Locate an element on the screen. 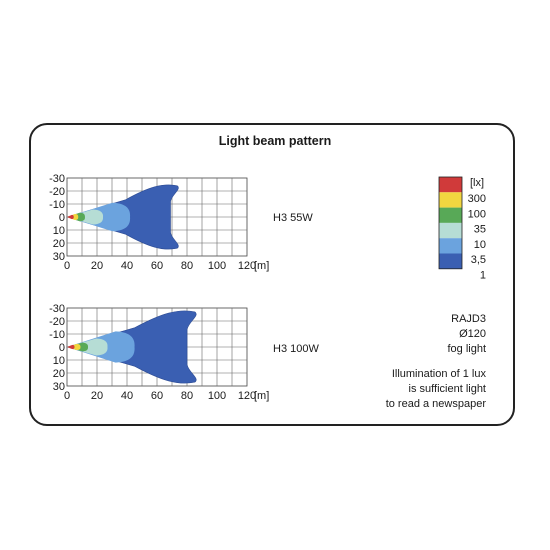  legend-unit: [lx] is located at coordinates (477, 183).